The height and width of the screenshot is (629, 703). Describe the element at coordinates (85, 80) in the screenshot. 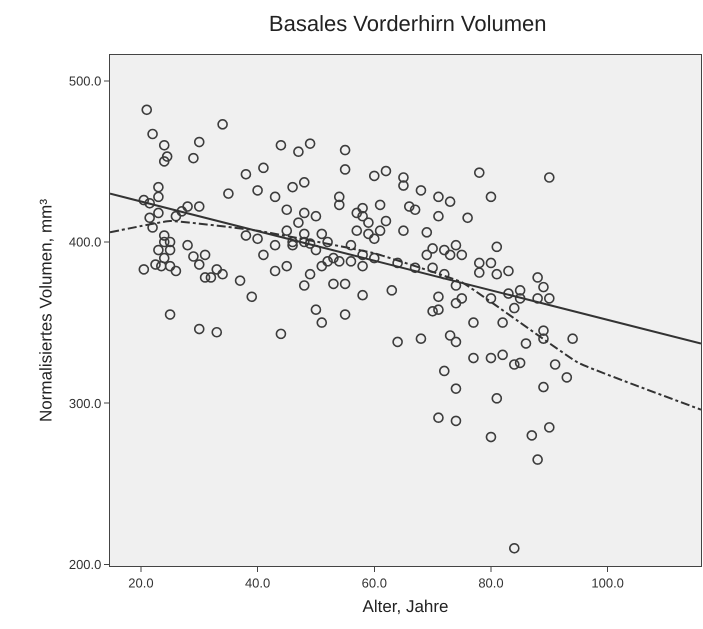

I see `y-tick-label: 500.0` at that location.